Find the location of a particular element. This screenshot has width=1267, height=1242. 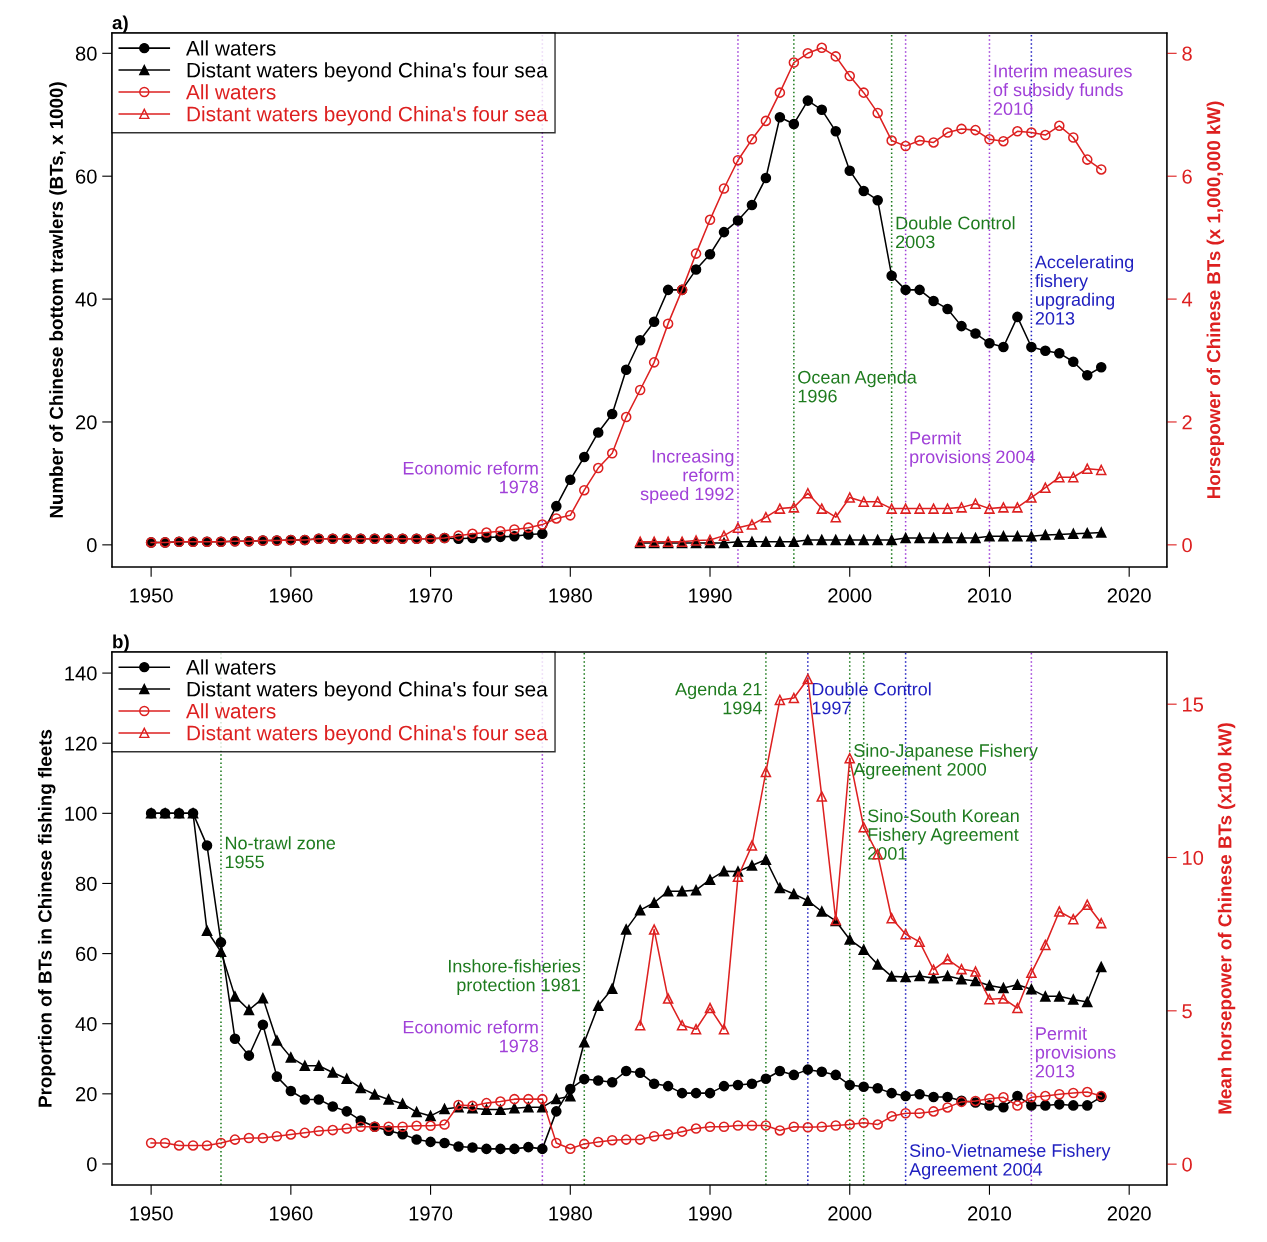

y-tick-label: 120 is located at coordinates (81, 743).